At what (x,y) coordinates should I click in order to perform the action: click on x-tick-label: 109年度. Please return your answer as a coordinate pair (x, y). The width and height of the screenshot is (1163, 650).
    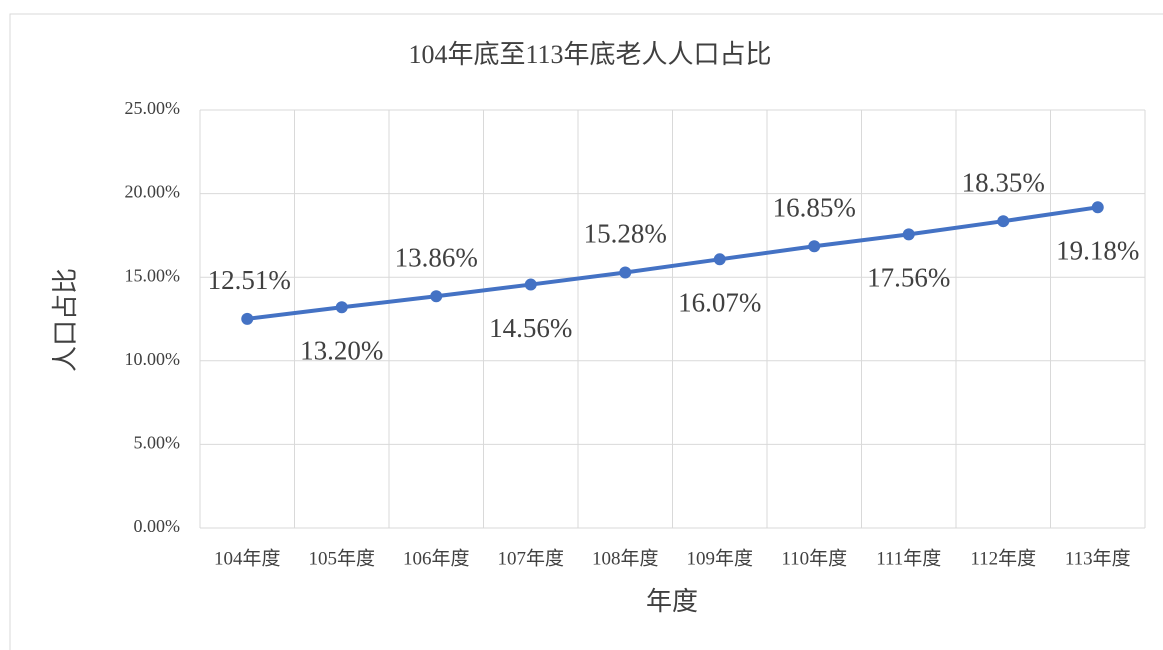
    Looking at the image, I should click on (719, 558).